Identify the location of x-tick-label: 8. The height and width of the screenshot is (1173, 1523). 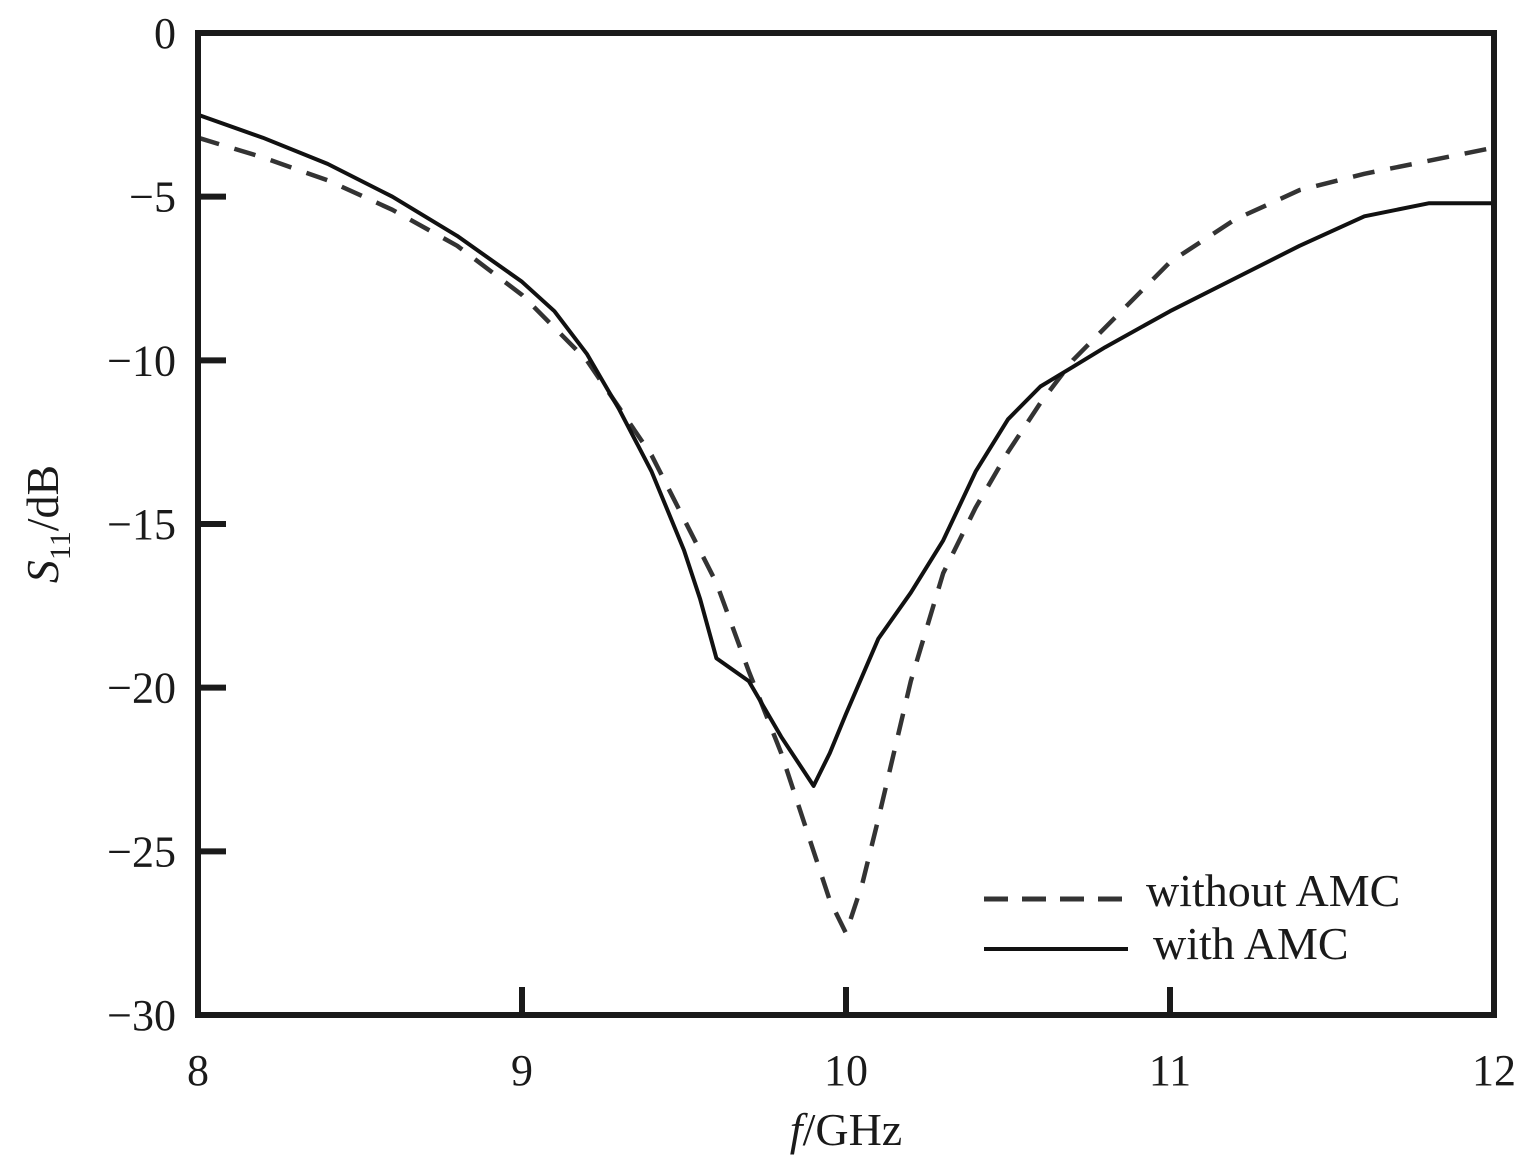
(198, 1070).